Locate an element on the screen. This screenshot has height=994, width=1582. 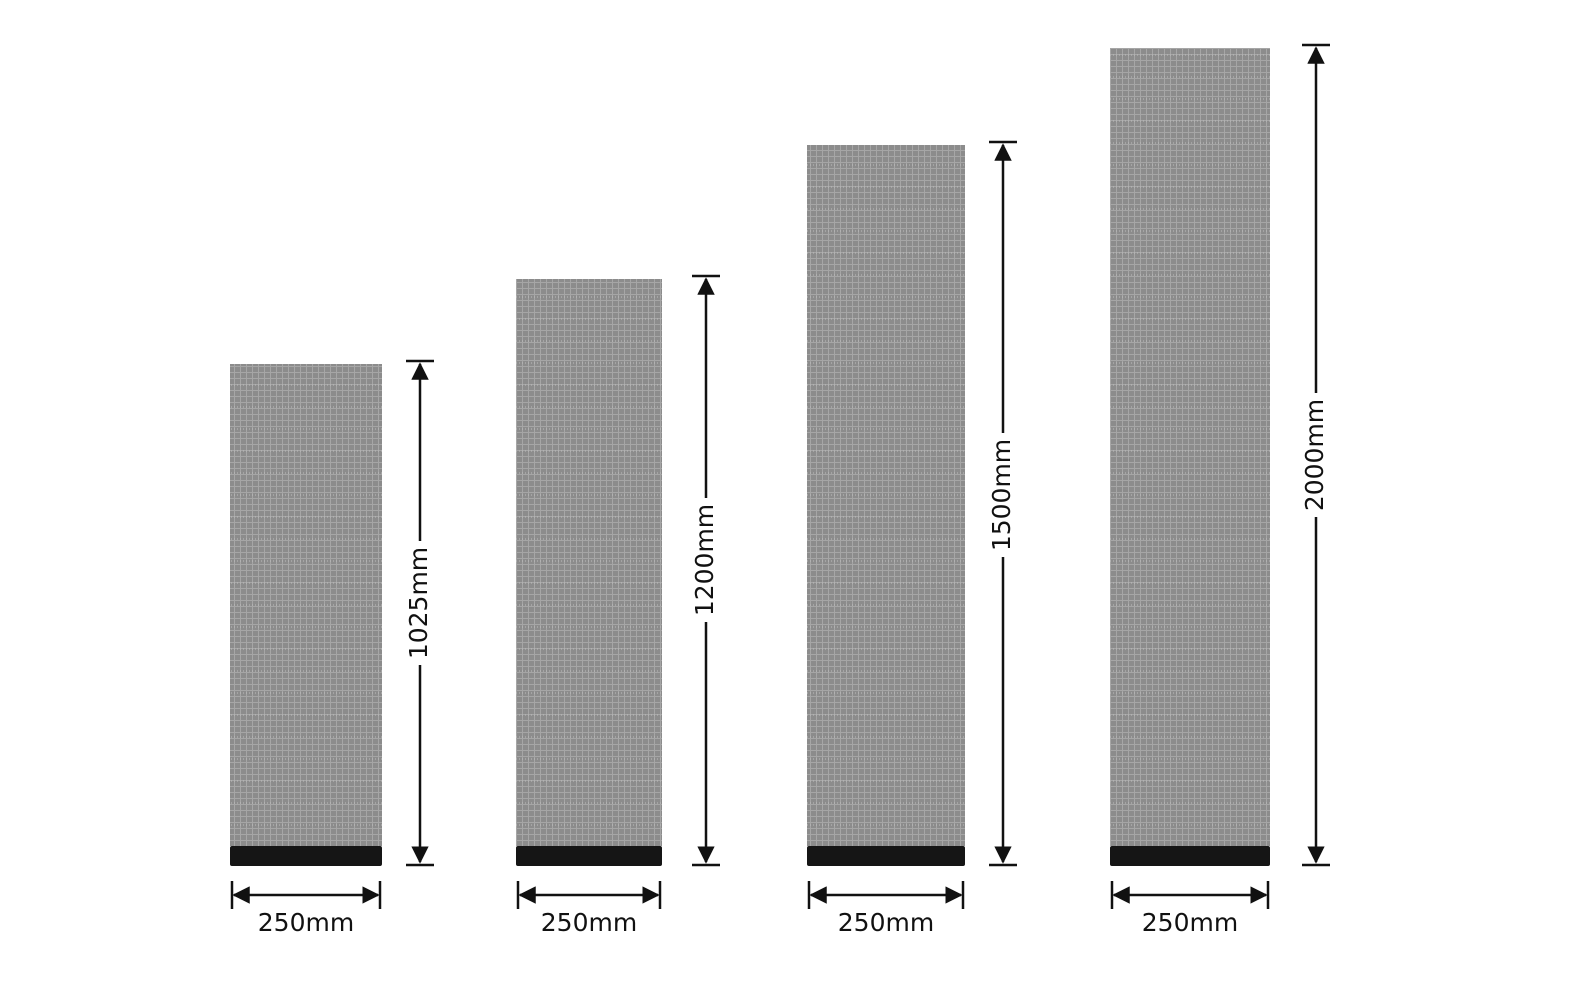
height-label: 2000mm is located at coordinates (1314, 455).